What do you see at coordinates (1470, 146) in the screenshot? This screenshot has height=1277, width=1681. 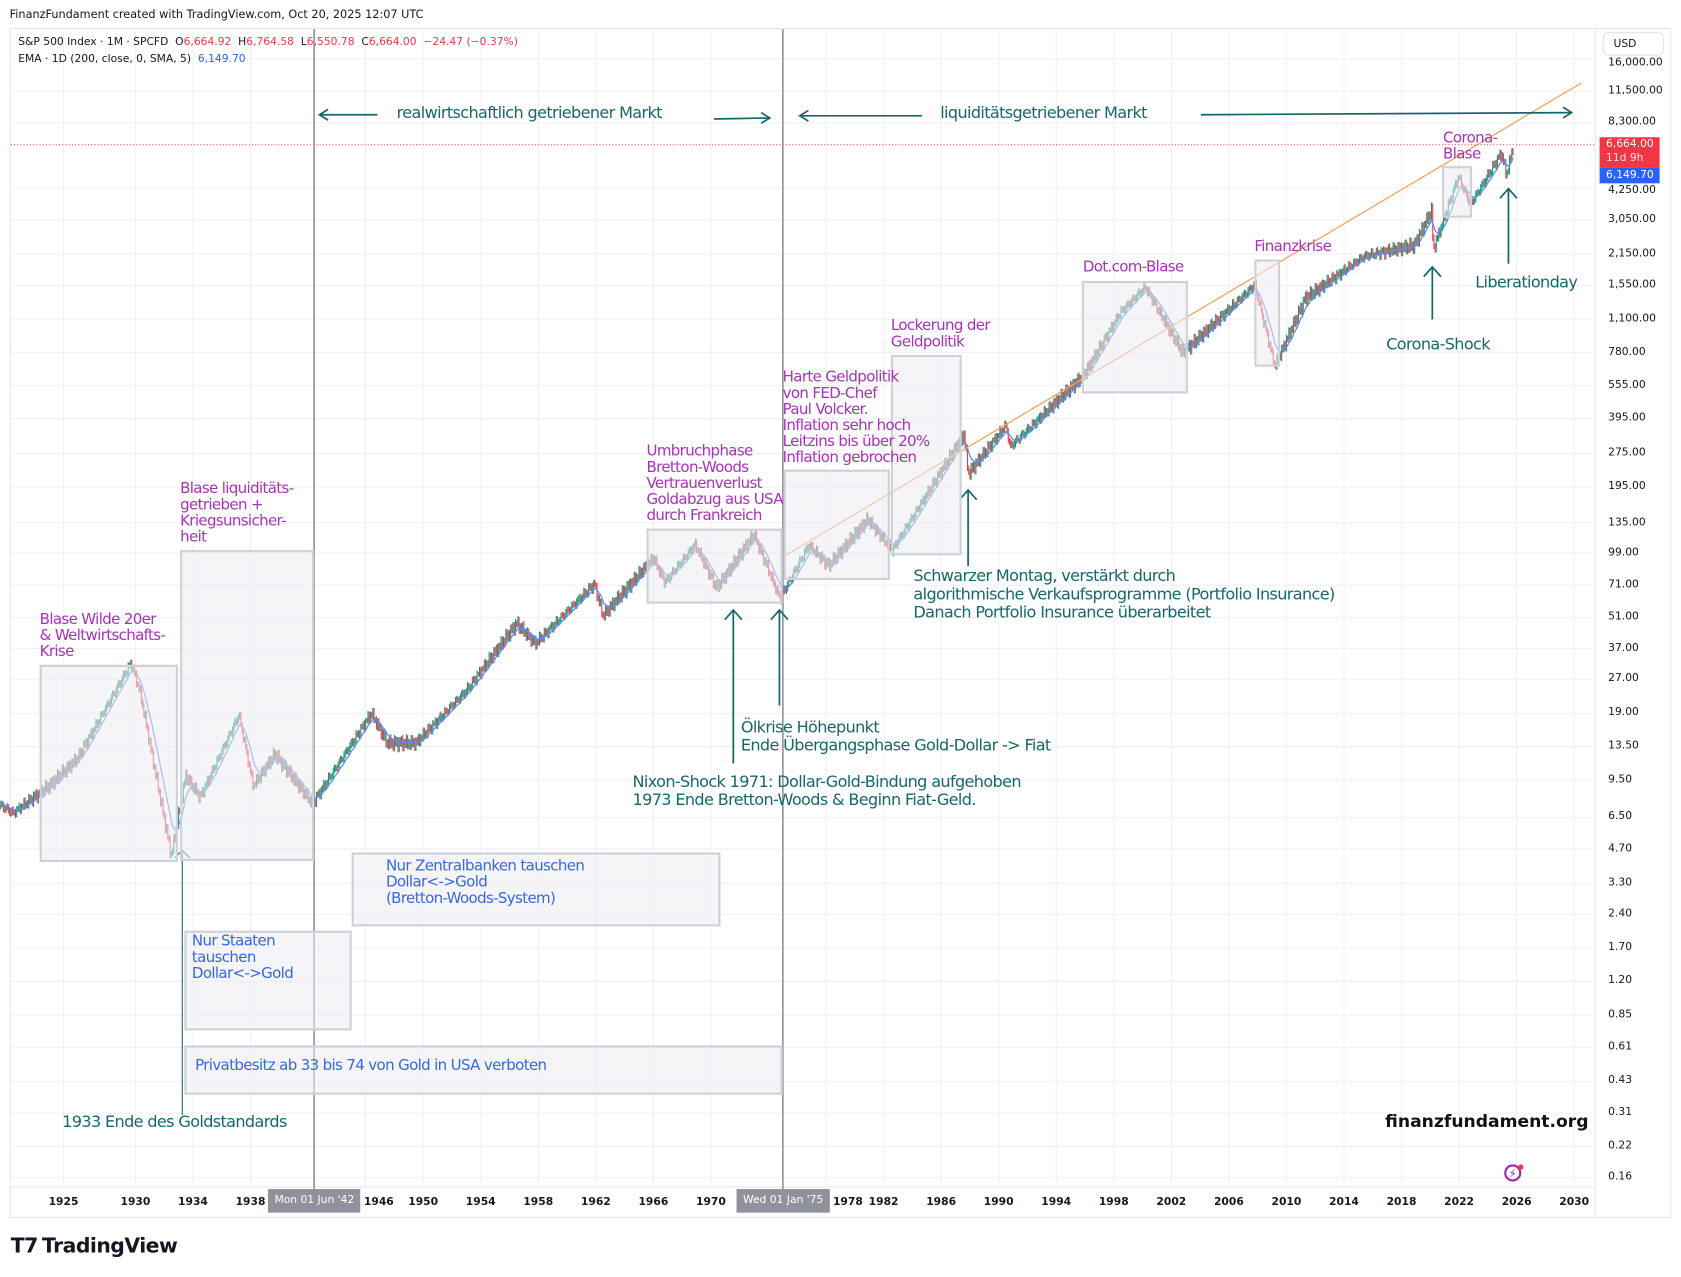 I see `label-corona-blase: Corona- Blase` at bounding box center [1470, 146].